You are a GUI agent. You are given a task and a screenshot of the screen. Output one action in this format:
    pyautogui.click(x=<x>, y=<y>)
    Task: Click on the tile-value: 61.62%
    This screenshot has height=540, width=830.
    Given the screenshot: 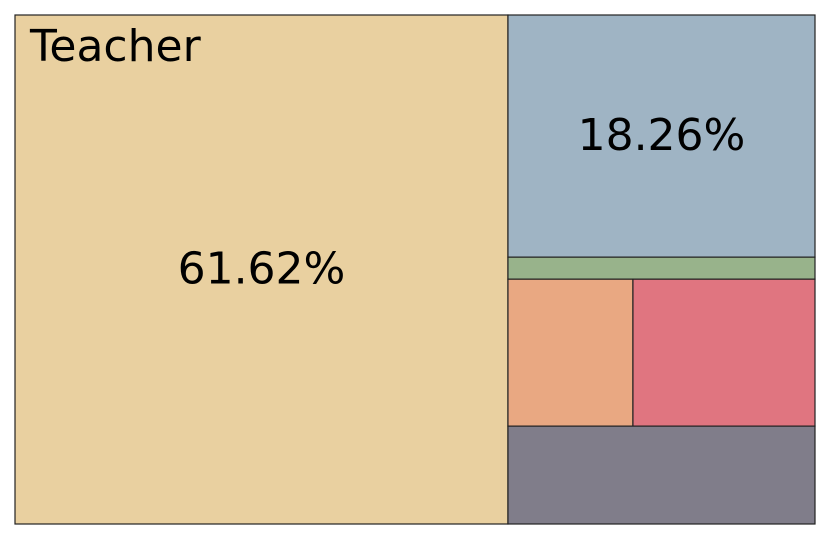 What is the action you would take?
    pyautogui.click(x=262, y=269)
    